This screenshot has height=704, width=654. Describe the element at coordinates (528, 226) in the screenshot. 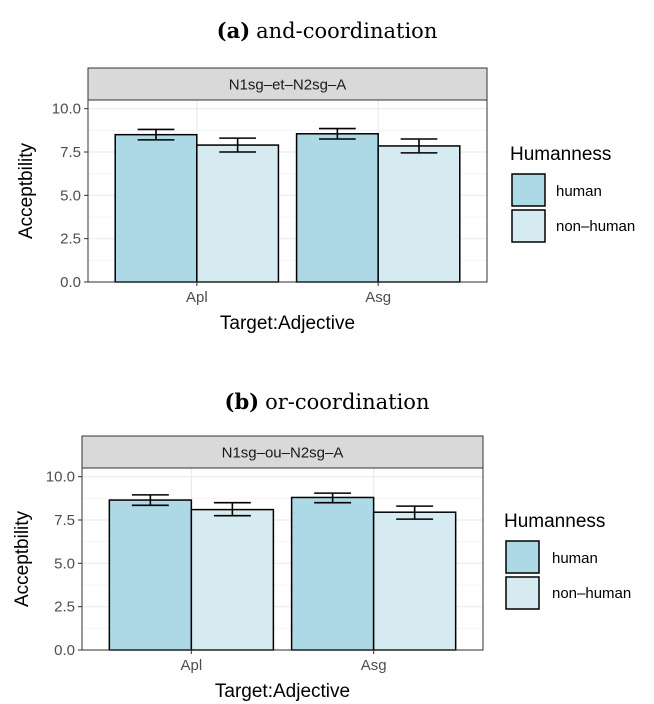

I see `legend-key-nonhuman-a` at that location.